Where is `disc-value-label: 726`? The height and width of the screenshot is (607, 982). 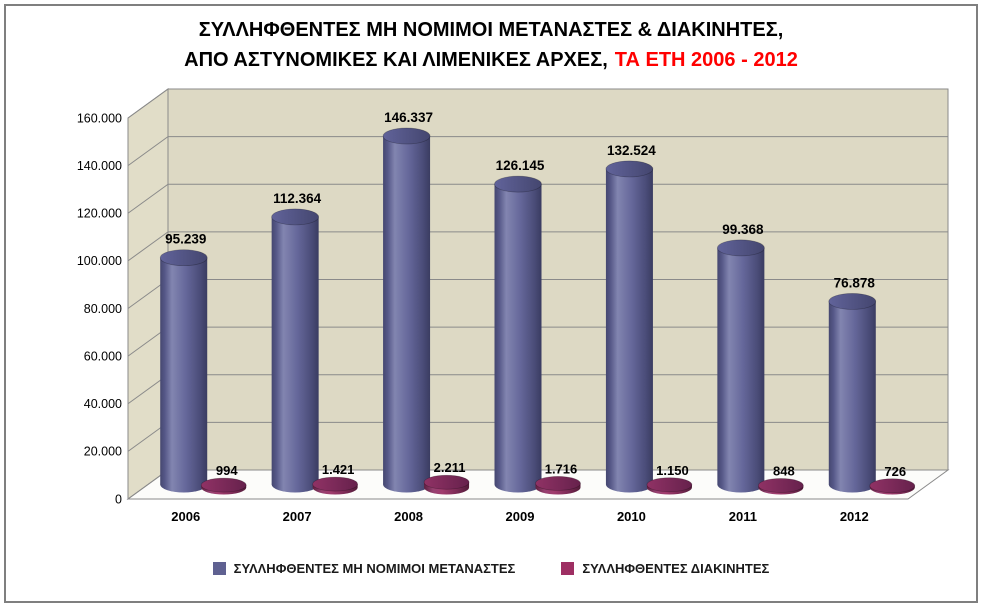
disc-value-label: 726 is located at coordinates (895, 471).